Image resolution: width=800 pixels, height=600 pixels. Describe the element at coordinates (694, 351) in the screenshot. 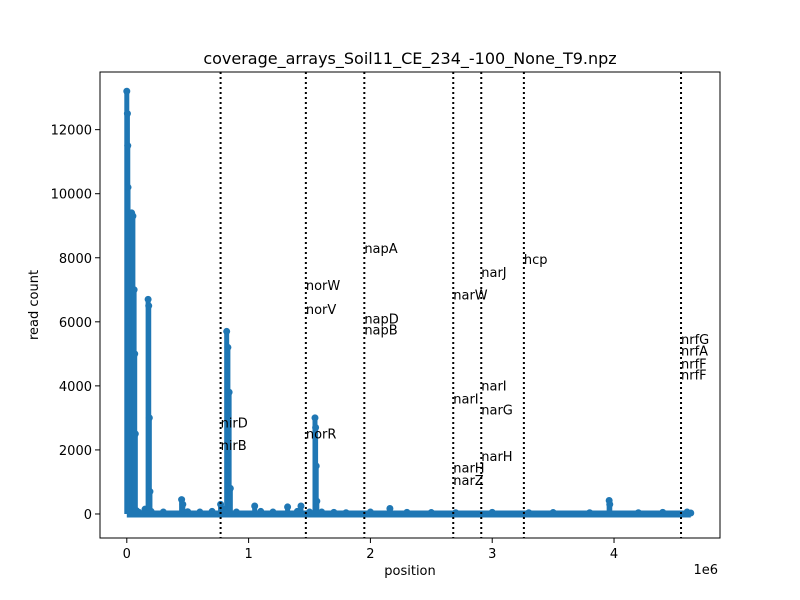

I see `gene-annotation: nrfA` at that location.